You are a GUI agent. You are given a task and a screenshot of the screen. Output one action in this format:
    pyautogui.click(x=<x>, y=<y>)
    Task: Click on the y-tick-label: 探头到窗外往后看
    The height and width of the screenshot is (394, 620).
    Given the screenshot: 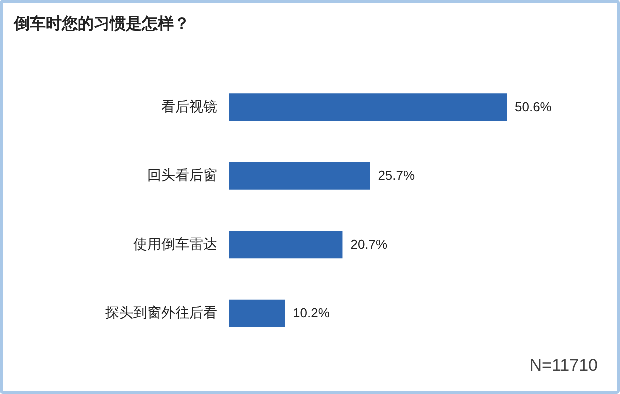 What is the action you would take?
    pyautogui.click(x=162, y=314)
    